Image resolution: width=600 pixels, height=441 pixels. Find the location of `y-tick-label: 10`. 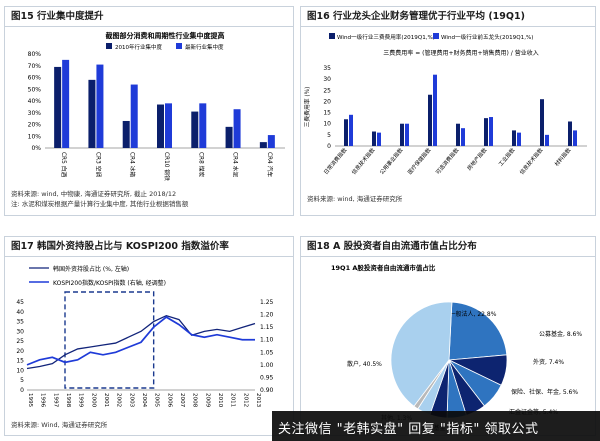

y-tick-label: 10 is located at coordinates (327, 124).